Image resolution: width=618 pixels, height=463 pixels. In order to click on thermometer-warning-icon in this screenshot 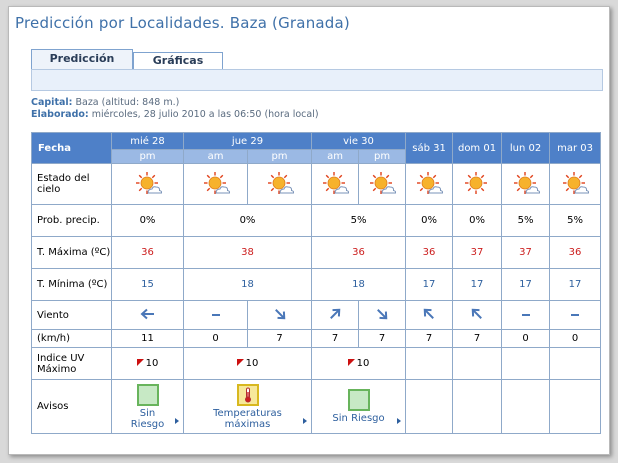, I will do `click(247, 394)`.